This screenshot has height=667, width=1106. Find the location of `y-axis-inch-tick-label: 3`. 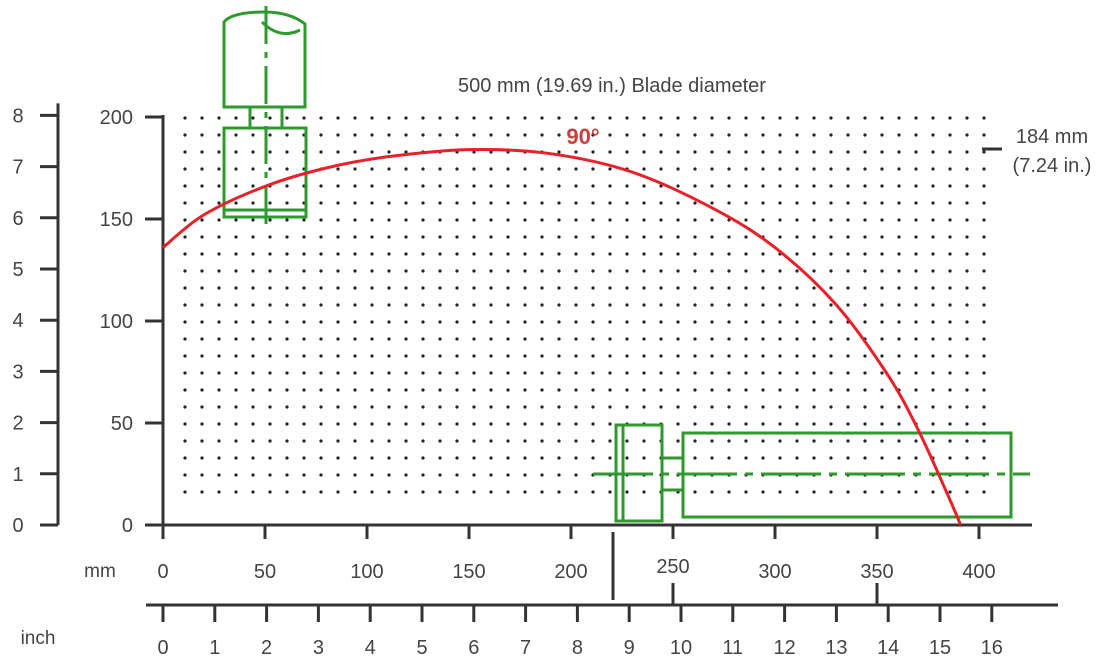

y-axis-inch-tick-label: 3 is located at coordinates (17, 372).